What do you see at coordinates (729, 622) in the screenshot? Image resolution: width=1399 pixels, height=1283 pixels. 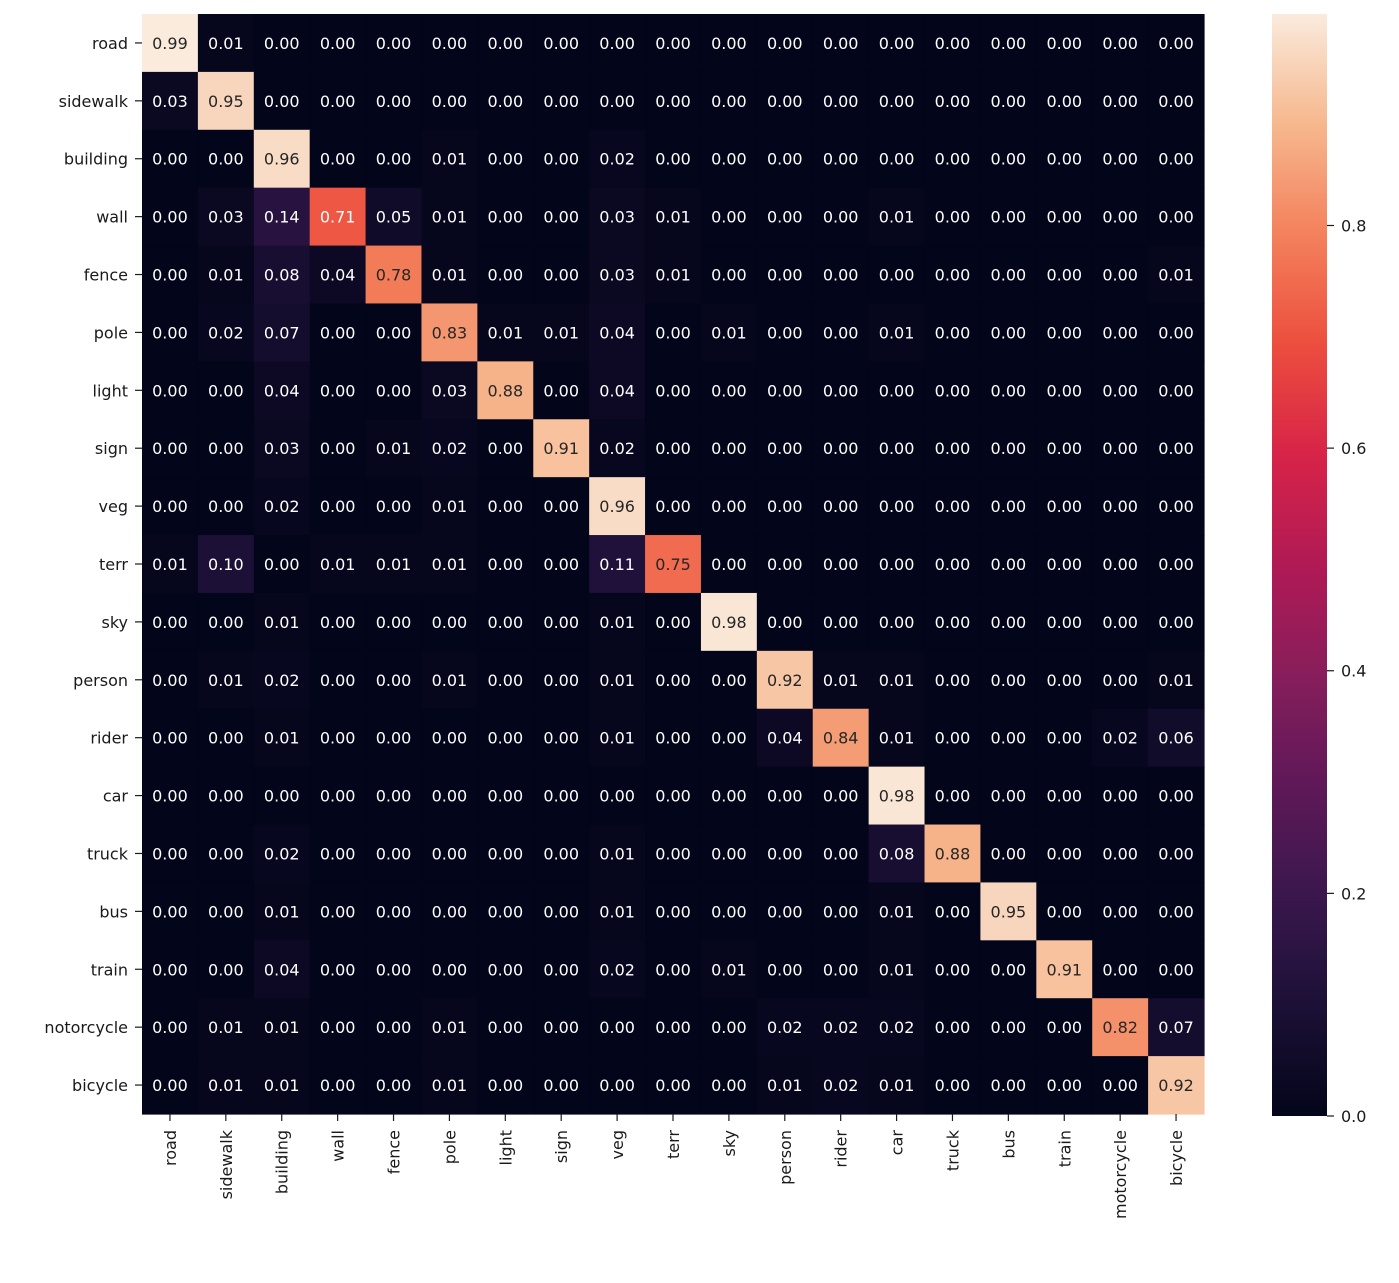 I see `cell-value-label: 0.98` at bounding box center [729, 622].